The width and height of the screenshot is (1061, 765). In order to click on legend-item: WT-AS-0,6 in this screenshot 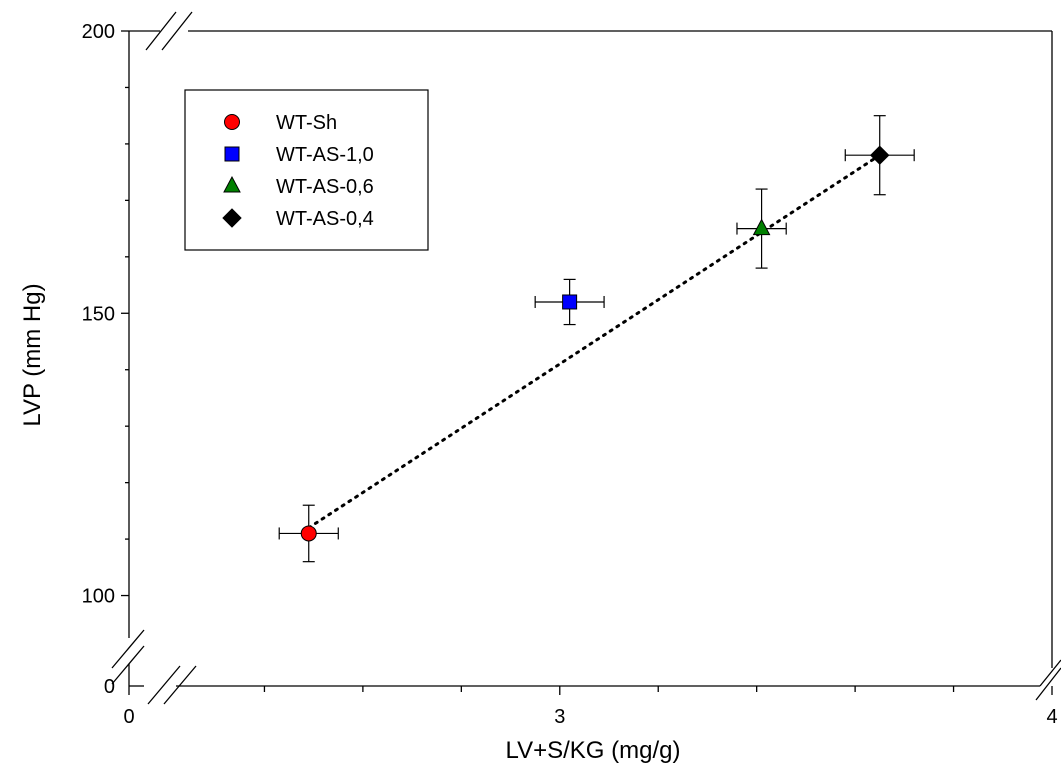, I will do `click(298, 186)`.